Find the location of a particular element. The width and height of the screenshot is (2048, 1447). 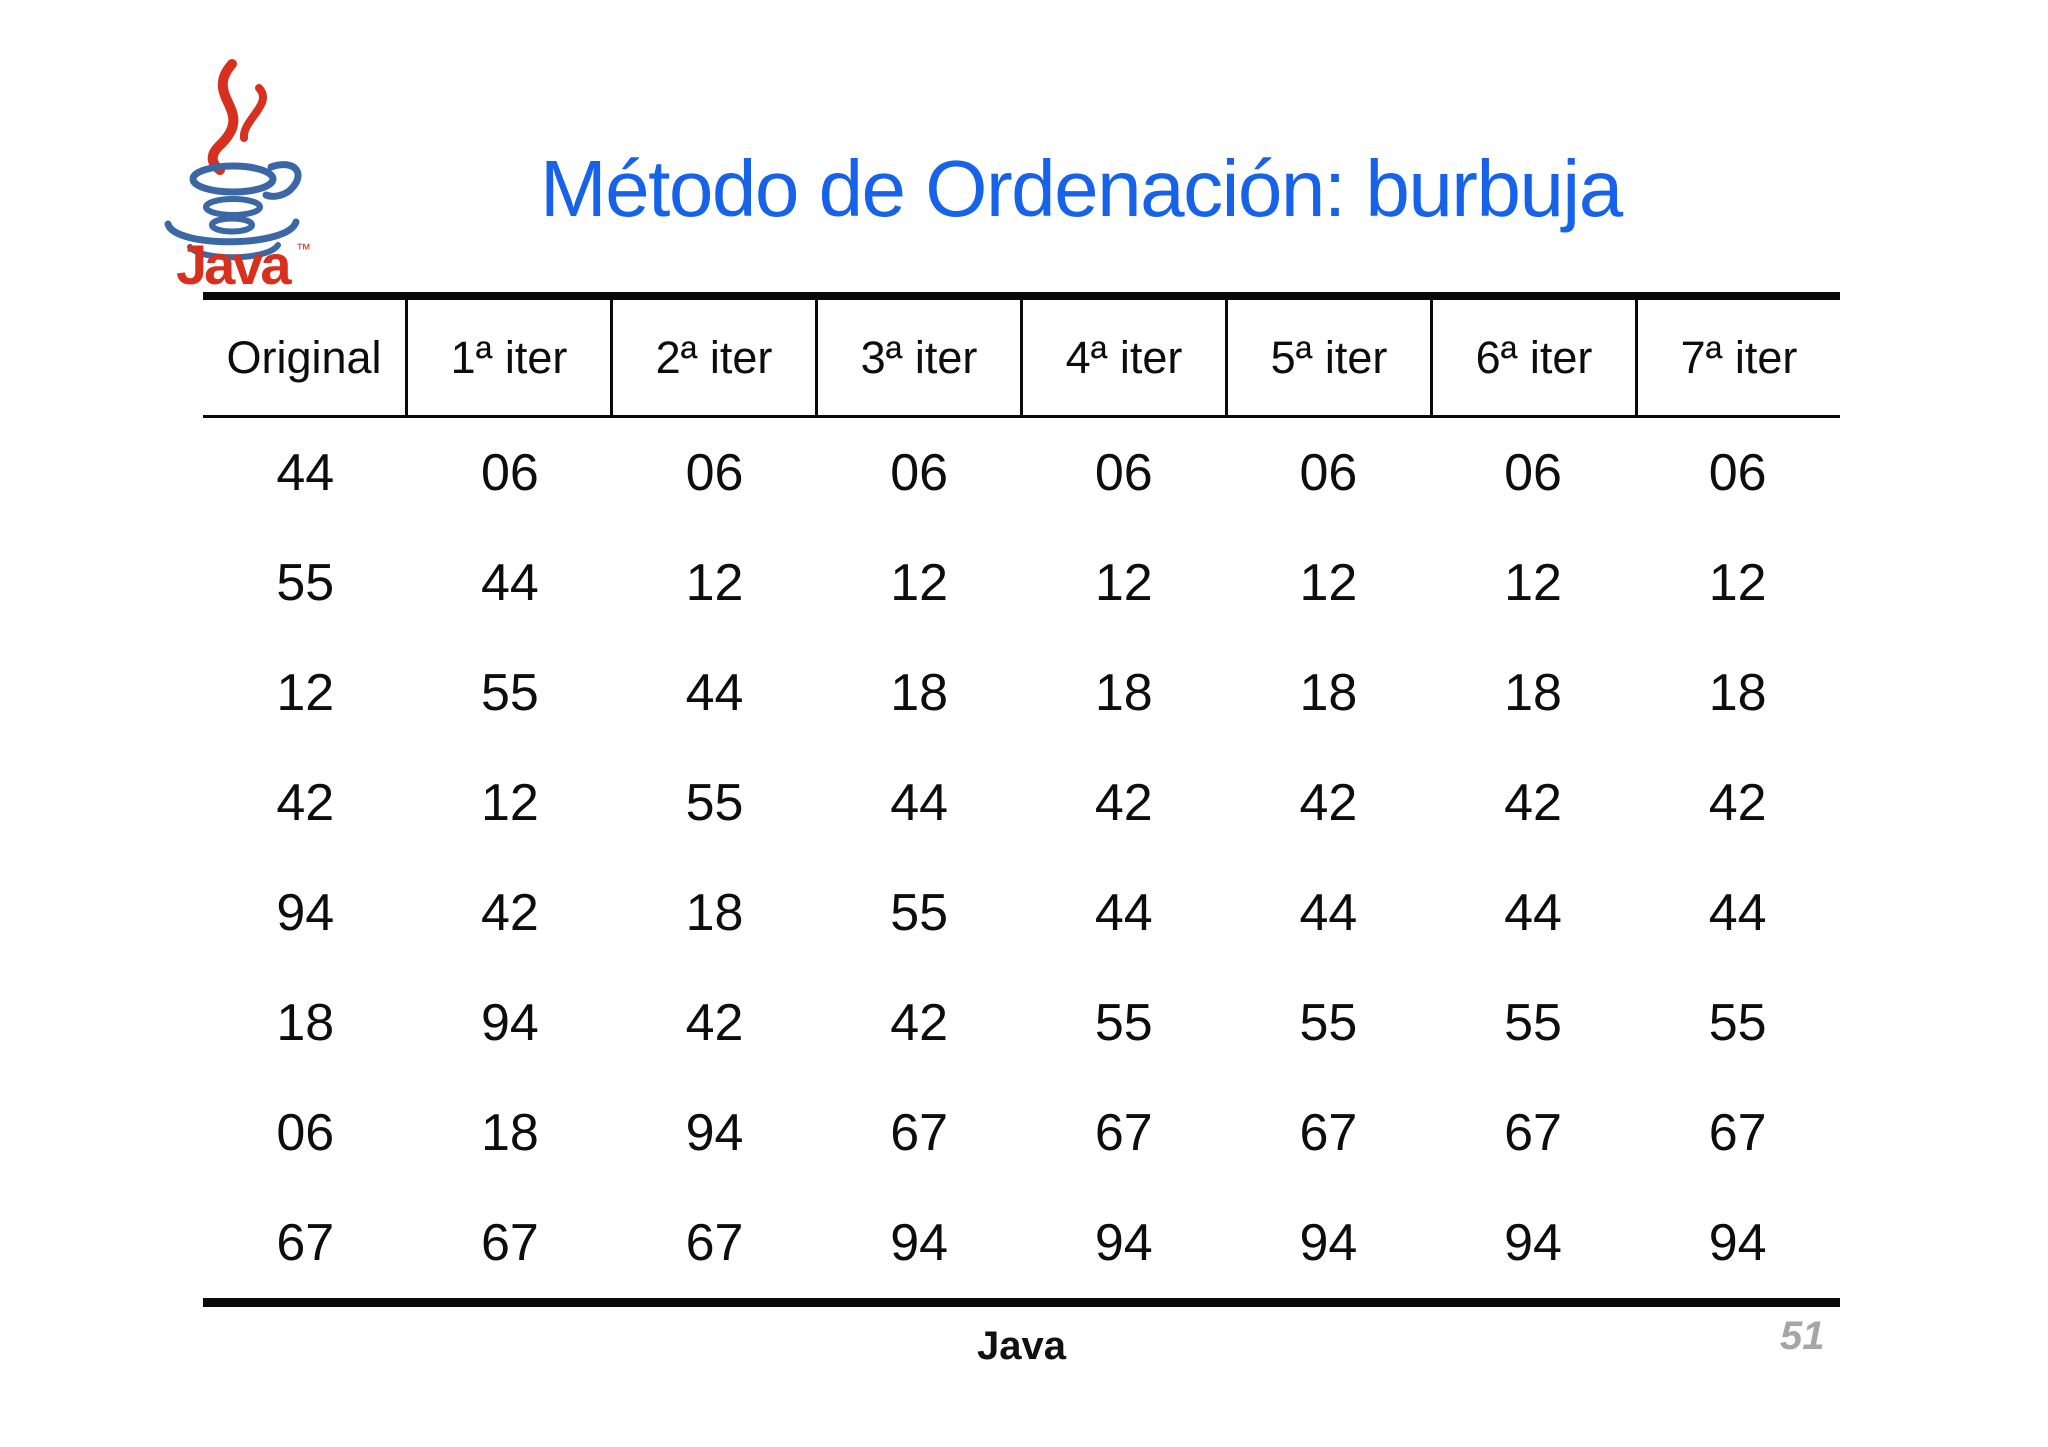

java-wordmark: Java is located at coordinates (234, 261).